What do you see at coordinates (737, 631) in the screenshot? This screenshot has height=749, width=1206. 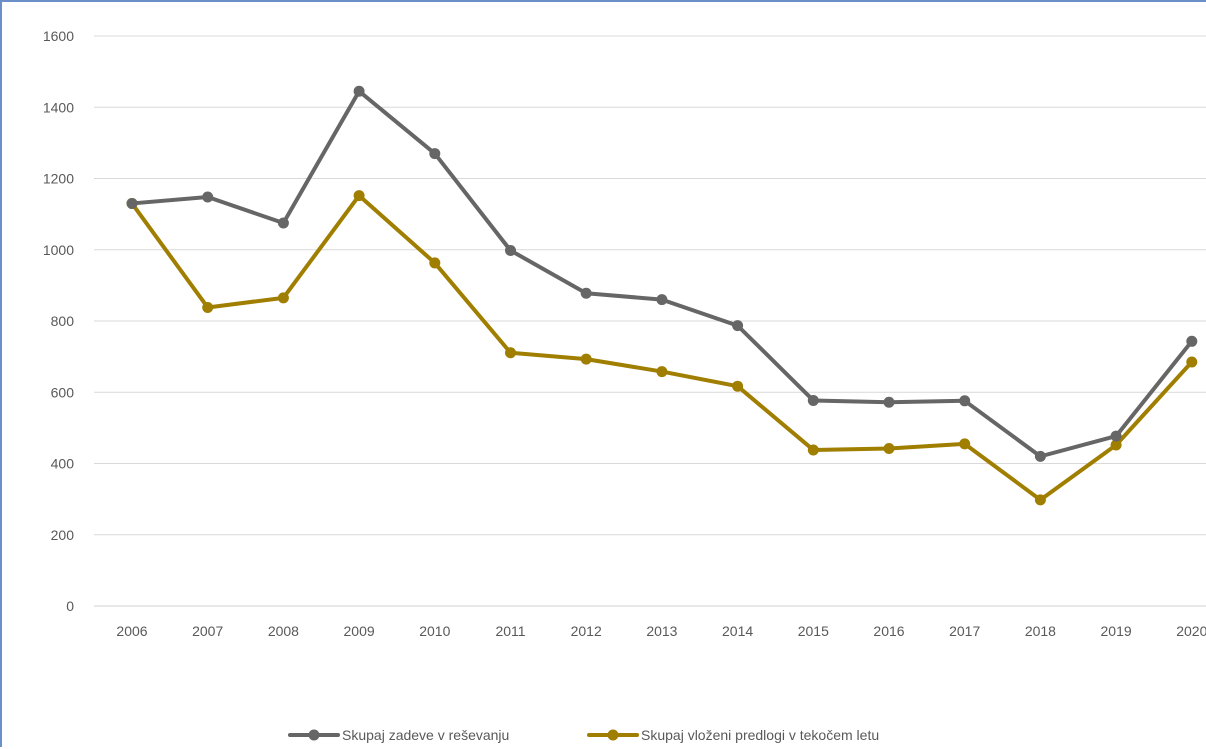 I see `x-tick-label: 2014` at bounding box center [737, 631].